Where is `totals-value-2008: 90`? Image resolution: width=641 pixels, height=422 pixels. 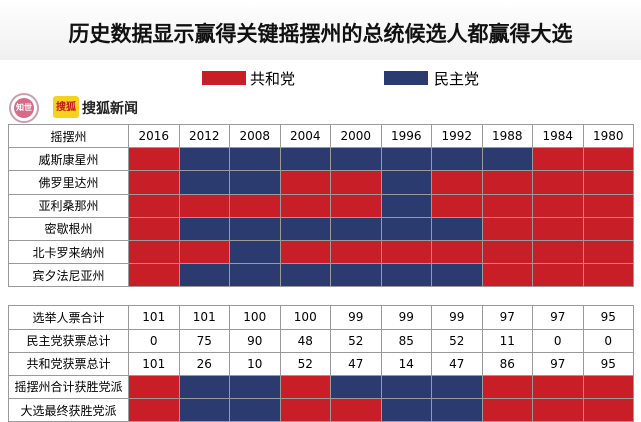
totals-value-2008: 90 is located at coordinates (255, 340).